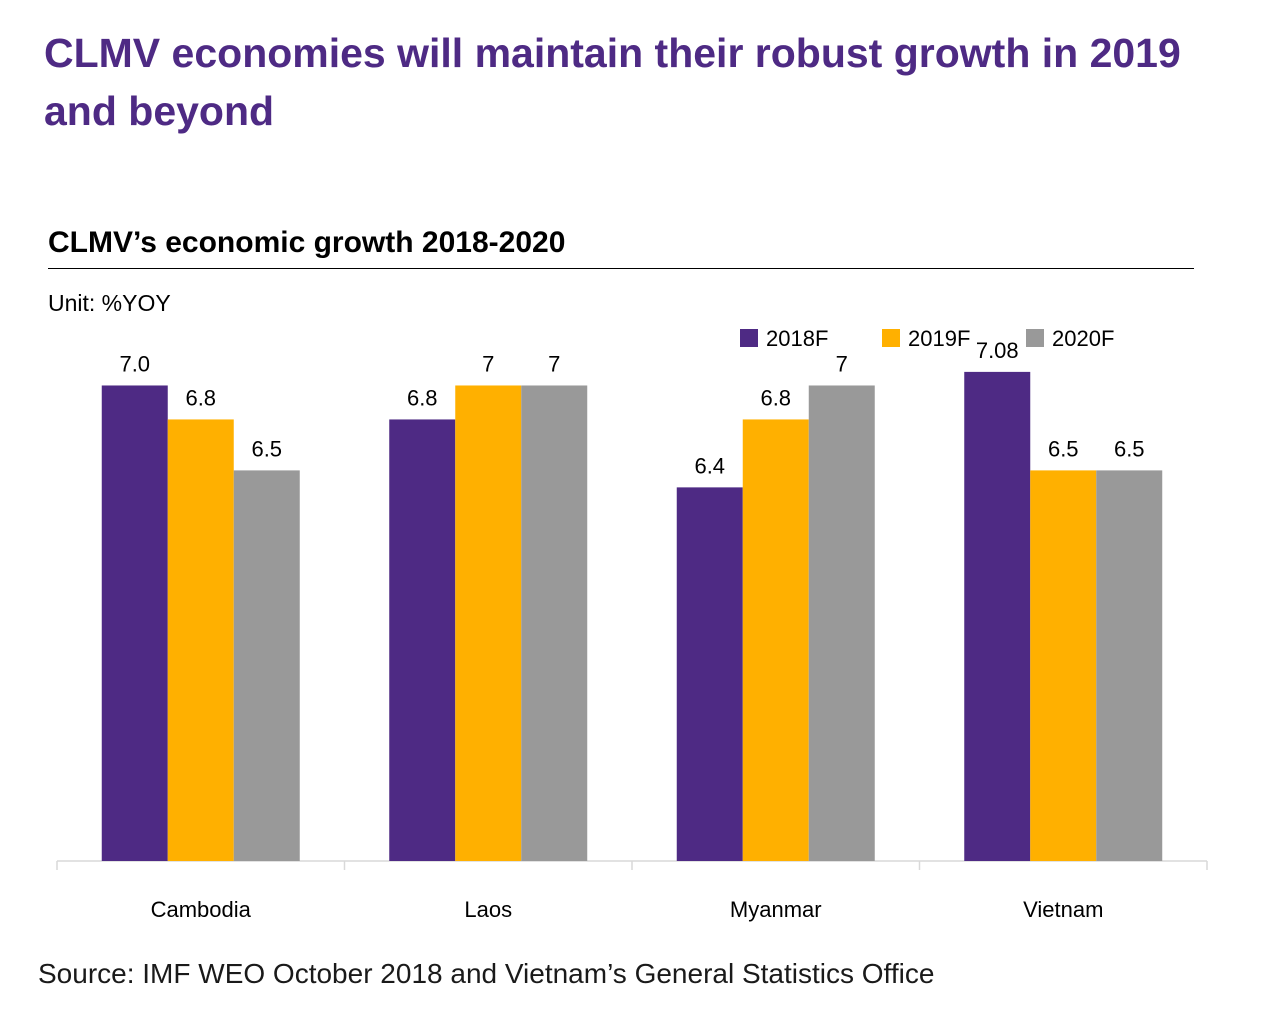 The image size is (1280, 1018). What do you see at coordinates (488, 623) in the screenshot?
I see `bar-2019f-laos` at bounding box center [488, 623].